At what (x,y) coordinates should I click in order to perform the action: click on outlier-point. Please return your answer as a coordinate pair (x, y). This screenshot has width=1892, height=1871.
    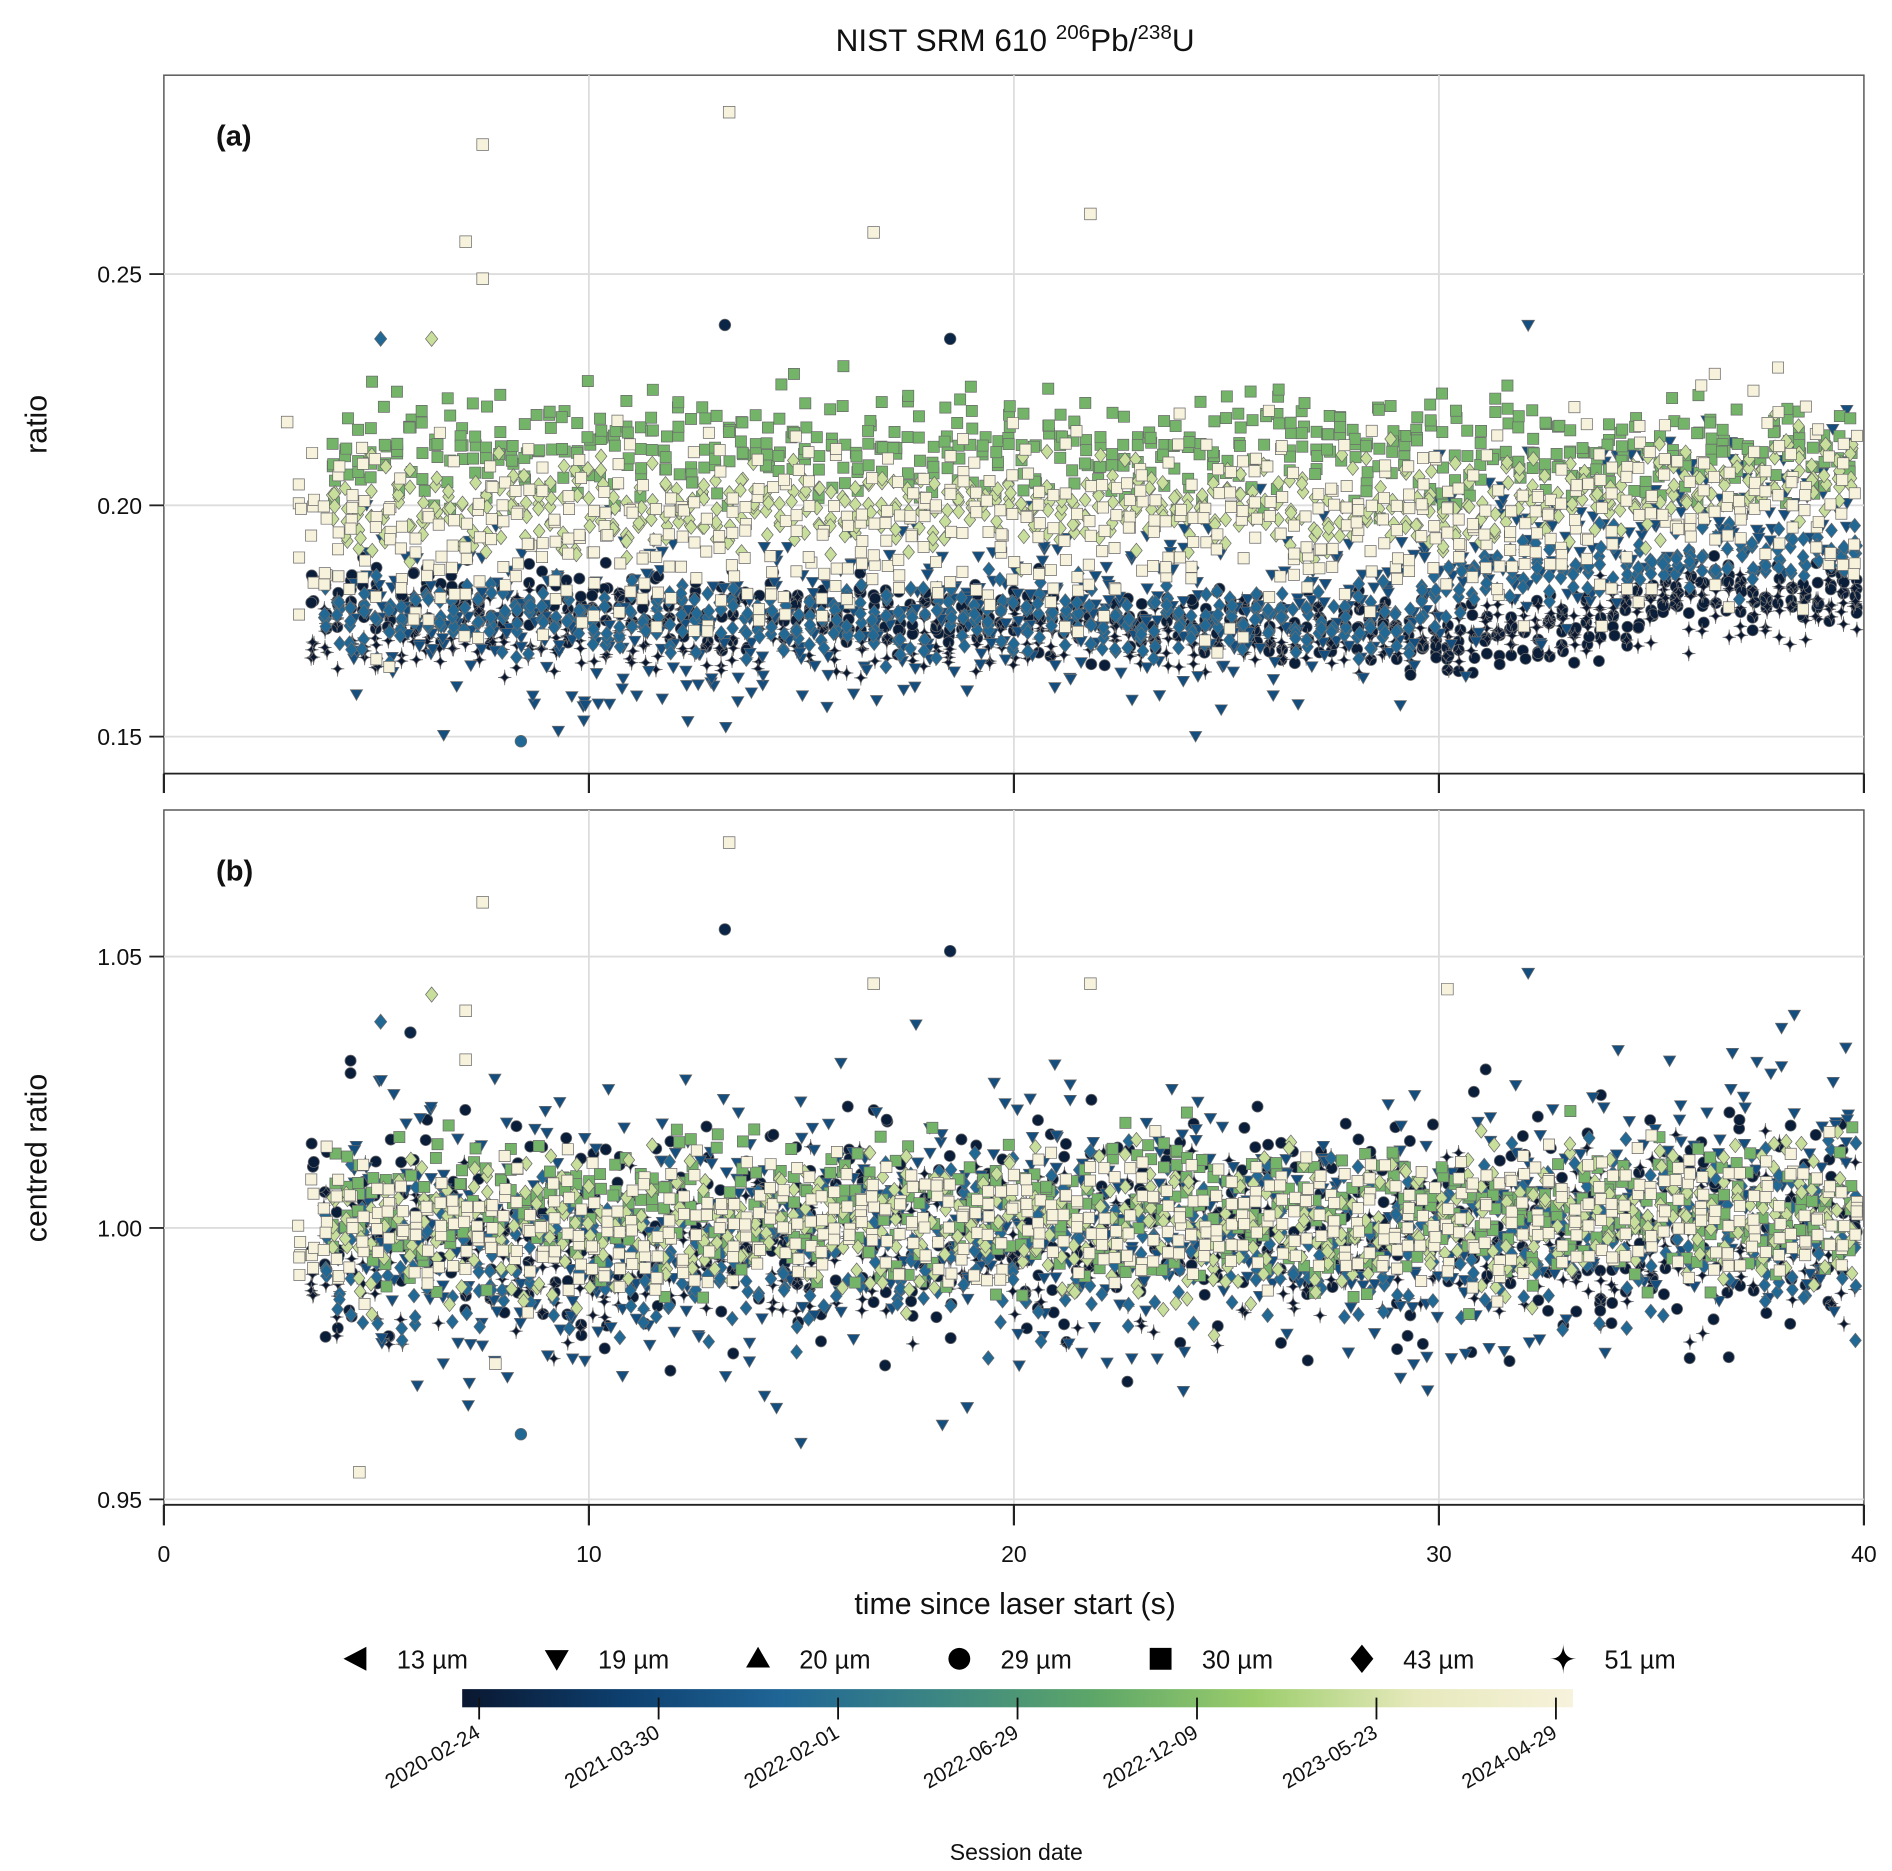
    Looking at the image, I should click on (873, 232).